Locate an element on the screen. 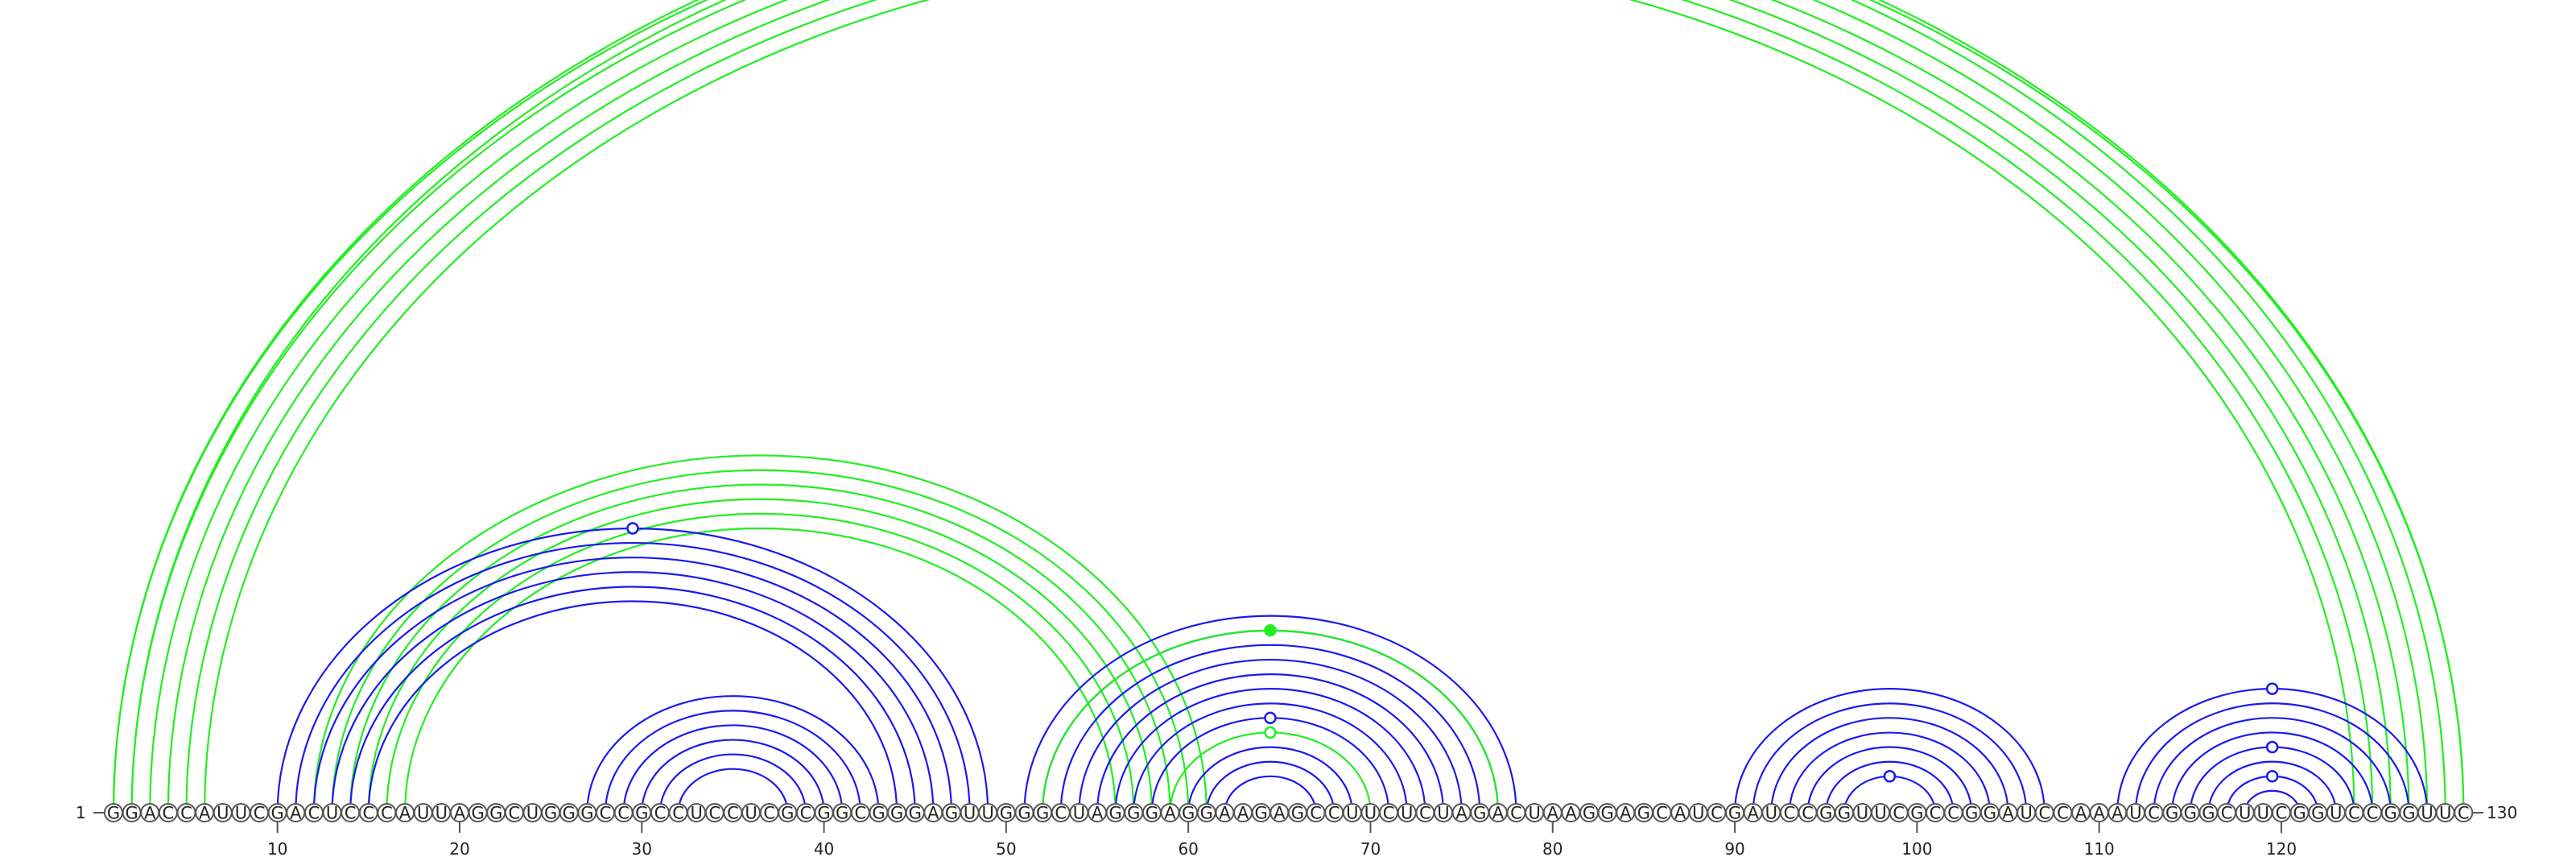 The width and height of the screenshot is (2576, 857). position-tick-label: 30 is located at coordinates (642, 848).